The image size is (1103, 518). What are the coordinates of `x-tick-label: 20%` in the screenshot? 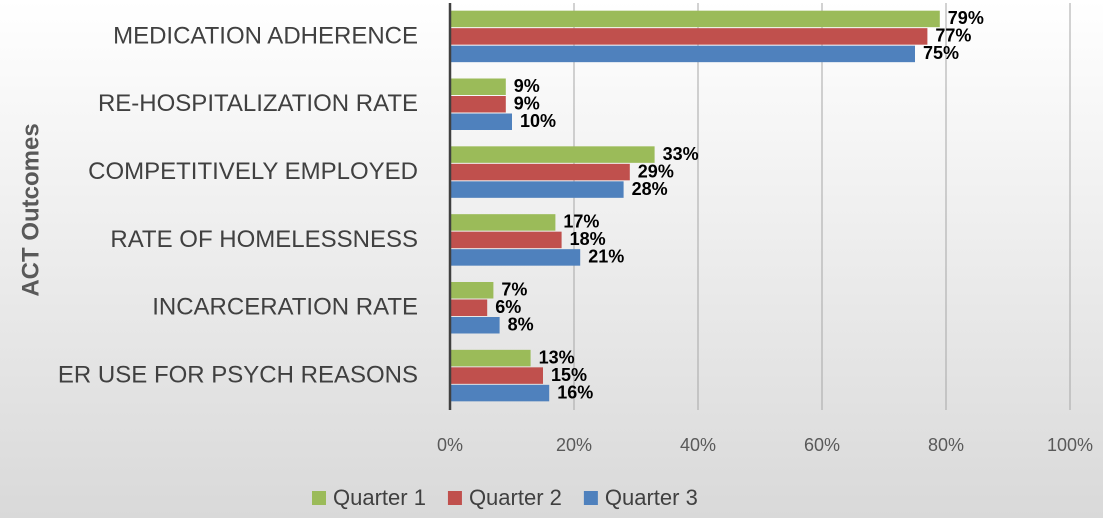 It's located at (574, 445).